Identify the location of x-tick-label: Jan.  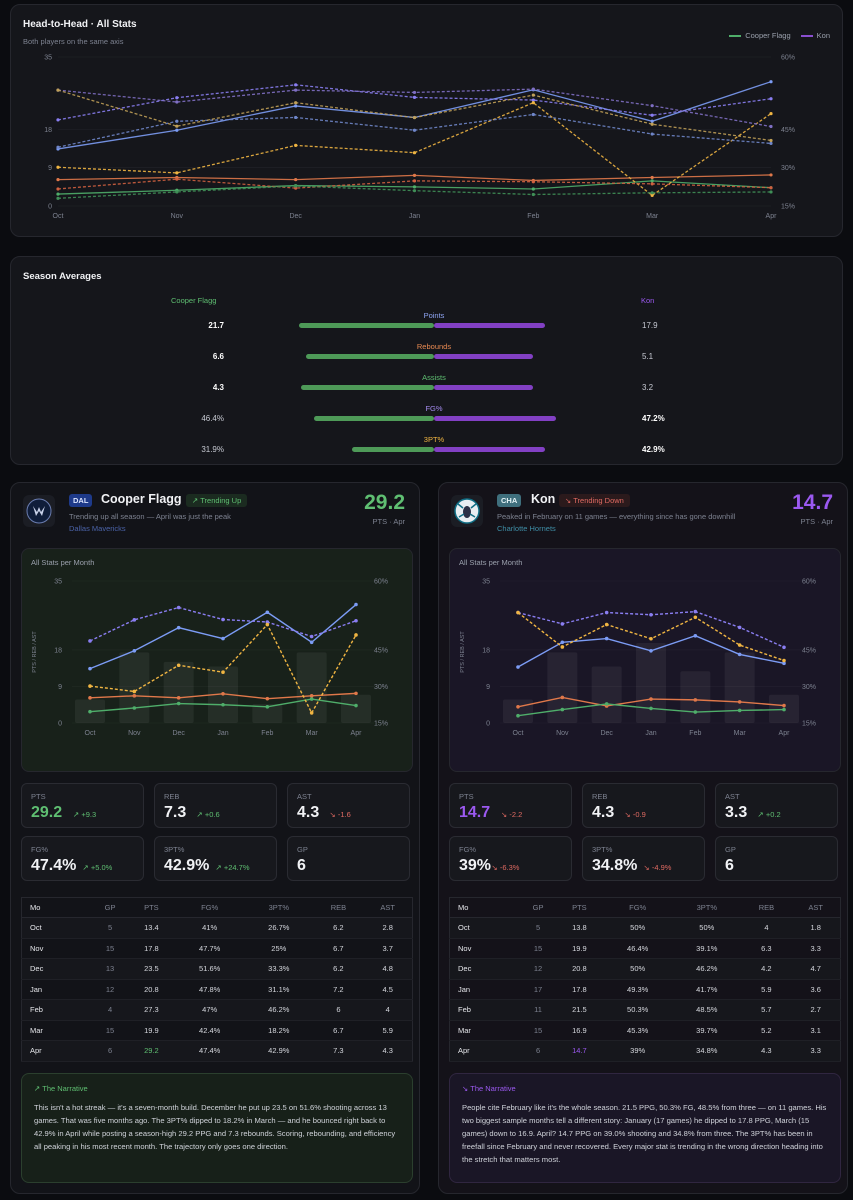
(222, 733).